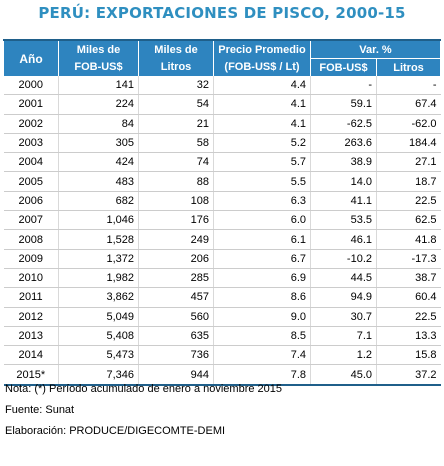 The width and height of the screenshot is (444, 466). What do you see at coordinates (98, 278) in the screenshot?
I see `cell-fob: 1,982` at bounding box center [98, 278].